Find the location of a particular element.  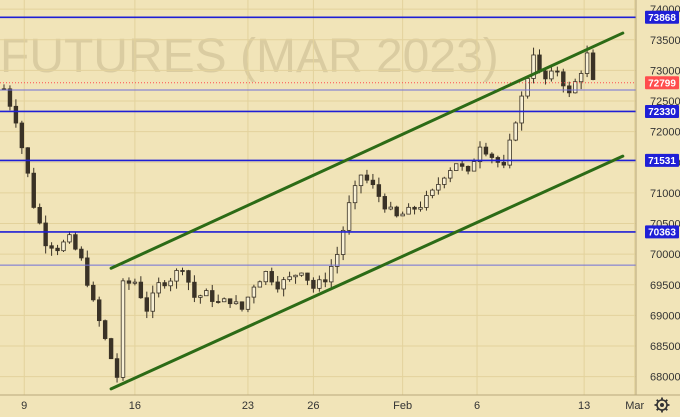

price-tick-label: 68500 is located at coordinates (665, 347).